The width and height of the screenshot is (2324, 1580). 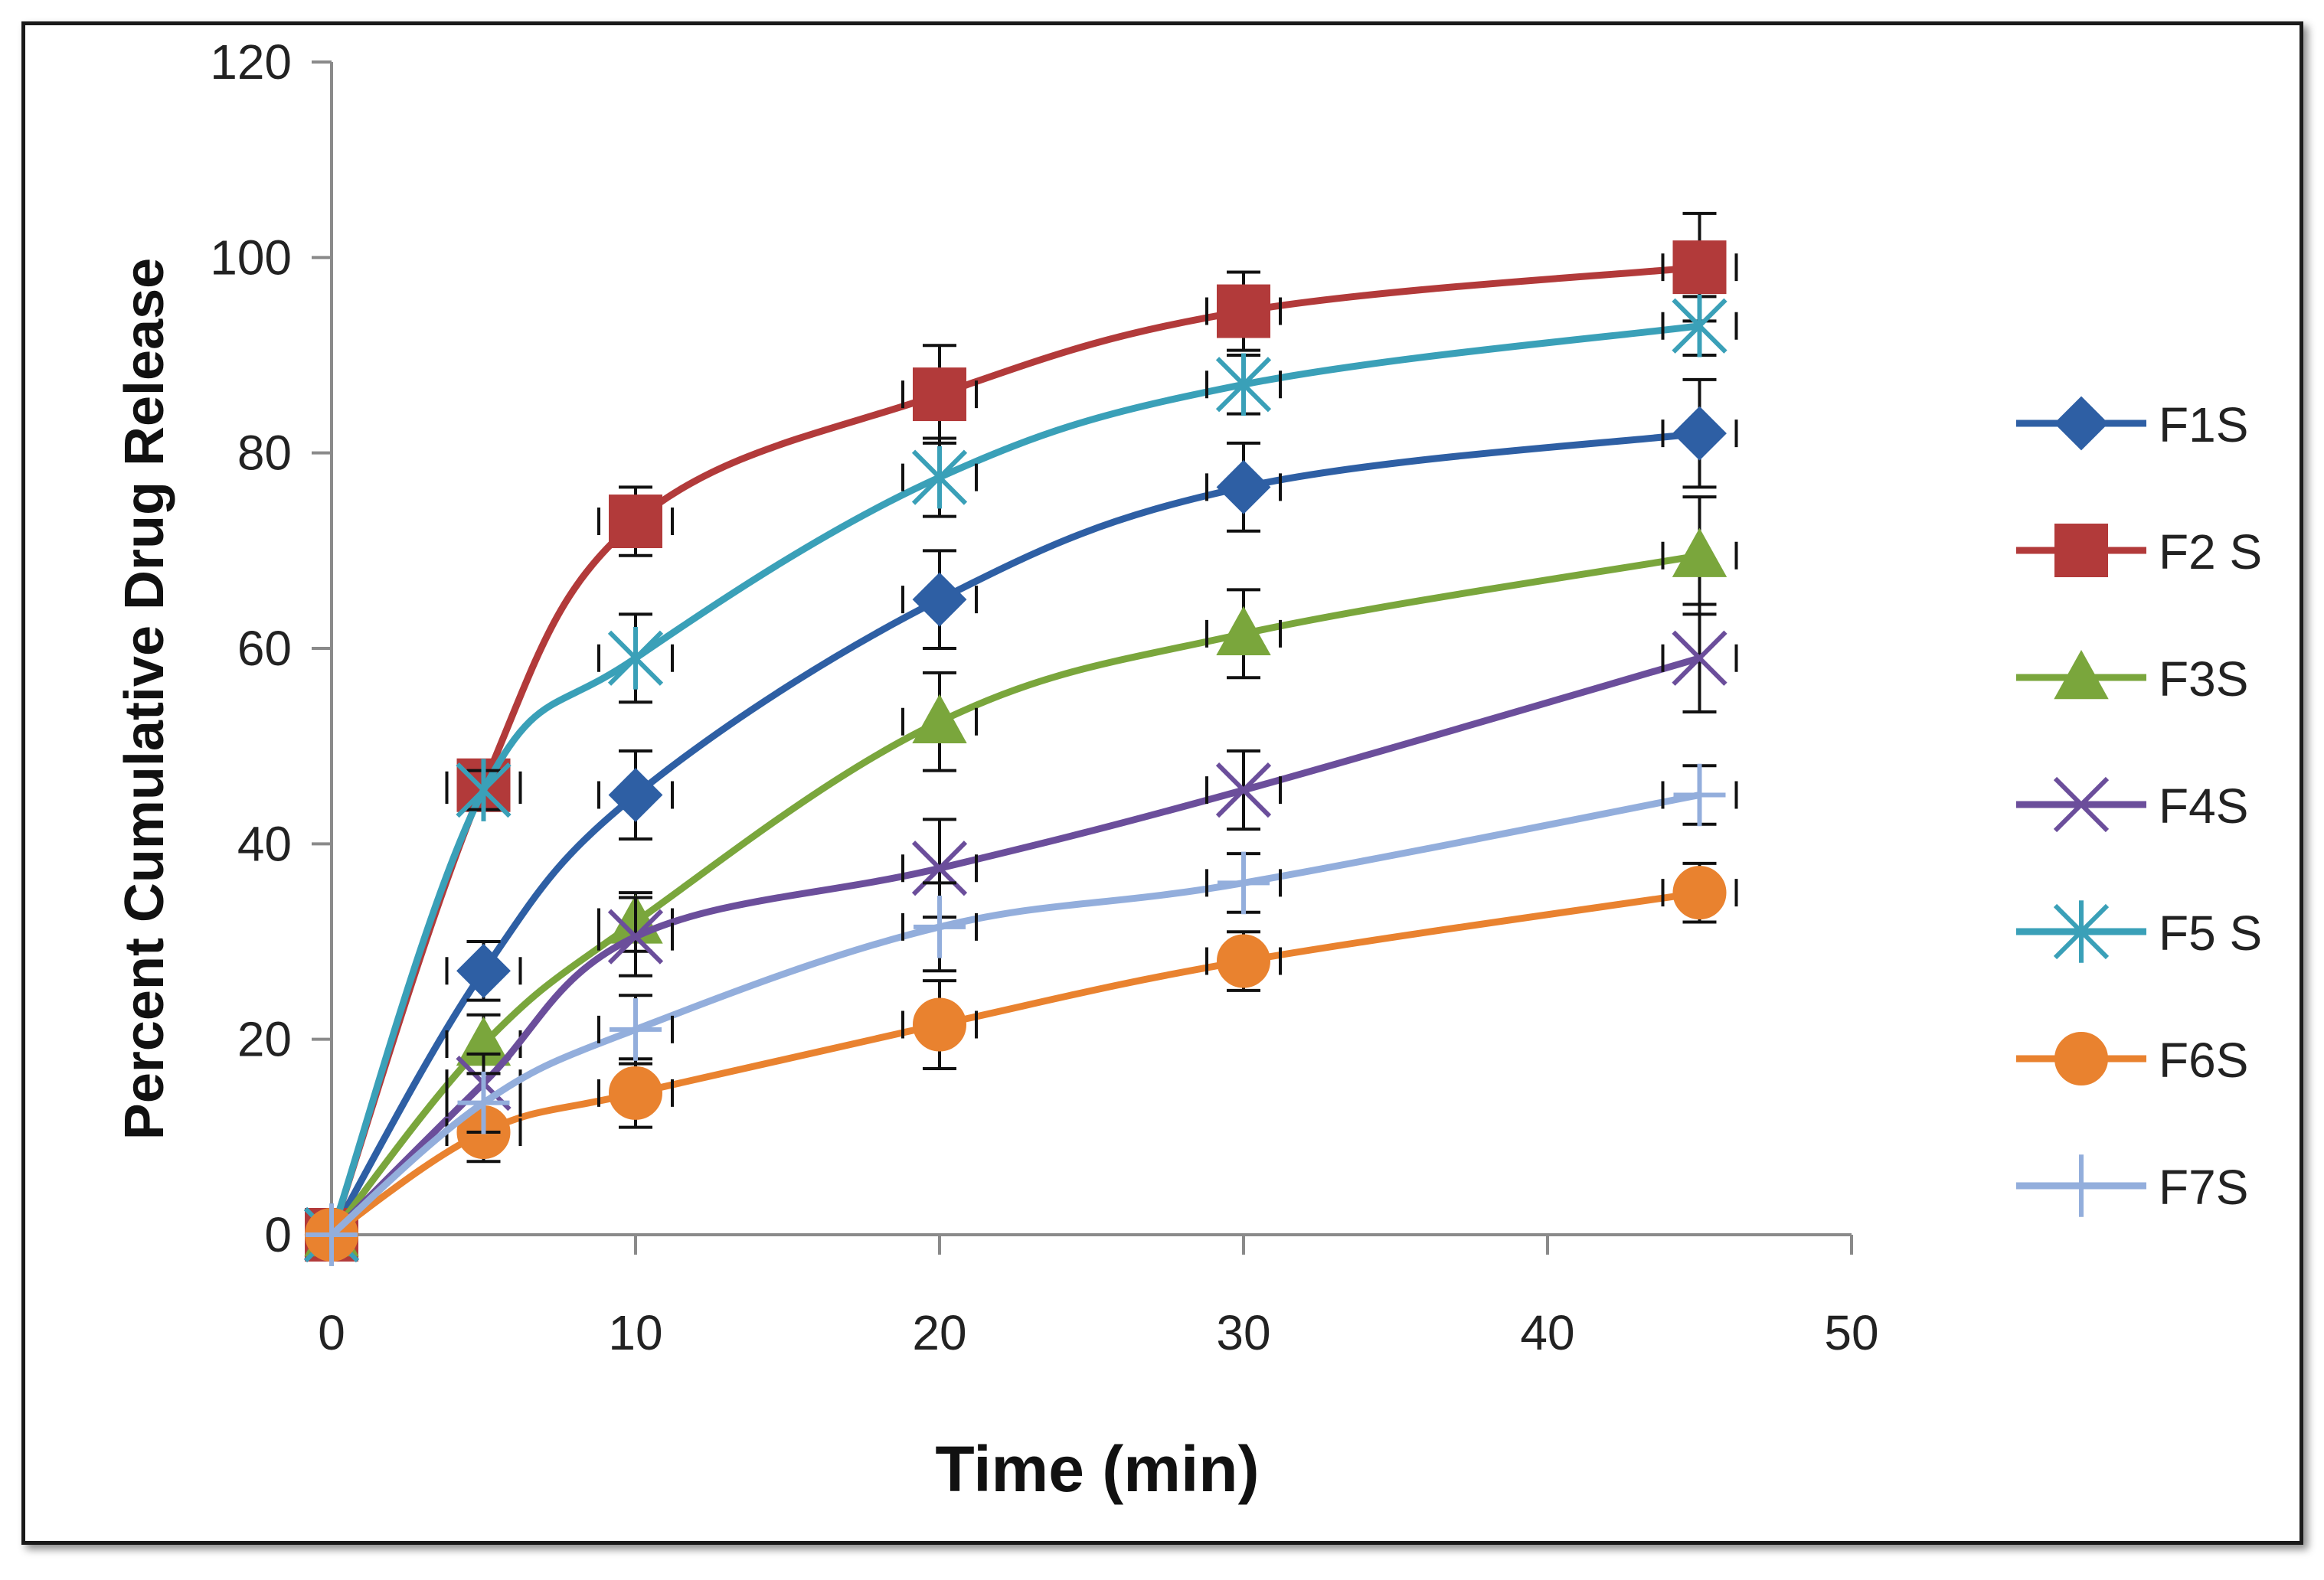 What do you see at coordinates (265, 843) in the screenshot?
I see `y-tick-label: 40` at bounding box center [265, 843].